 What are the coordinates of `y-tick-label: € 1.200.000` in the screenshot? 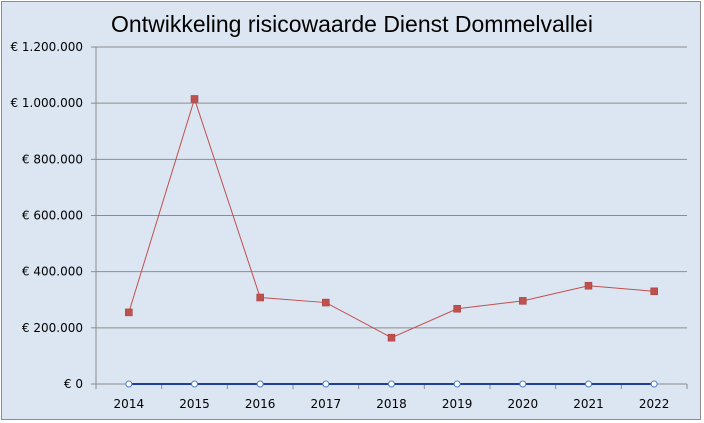 It's located at (46, 47).